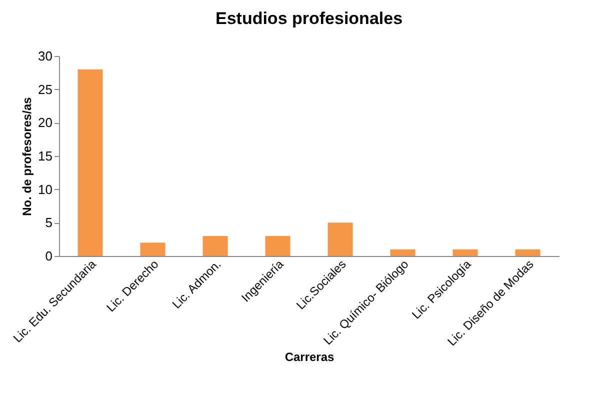 The width and height of the screenshot is (592, 407). What do you see at coordinates (45, 89) in the screenshot?
I see `y-tick-label: 25` at bounding box center [45, 89].